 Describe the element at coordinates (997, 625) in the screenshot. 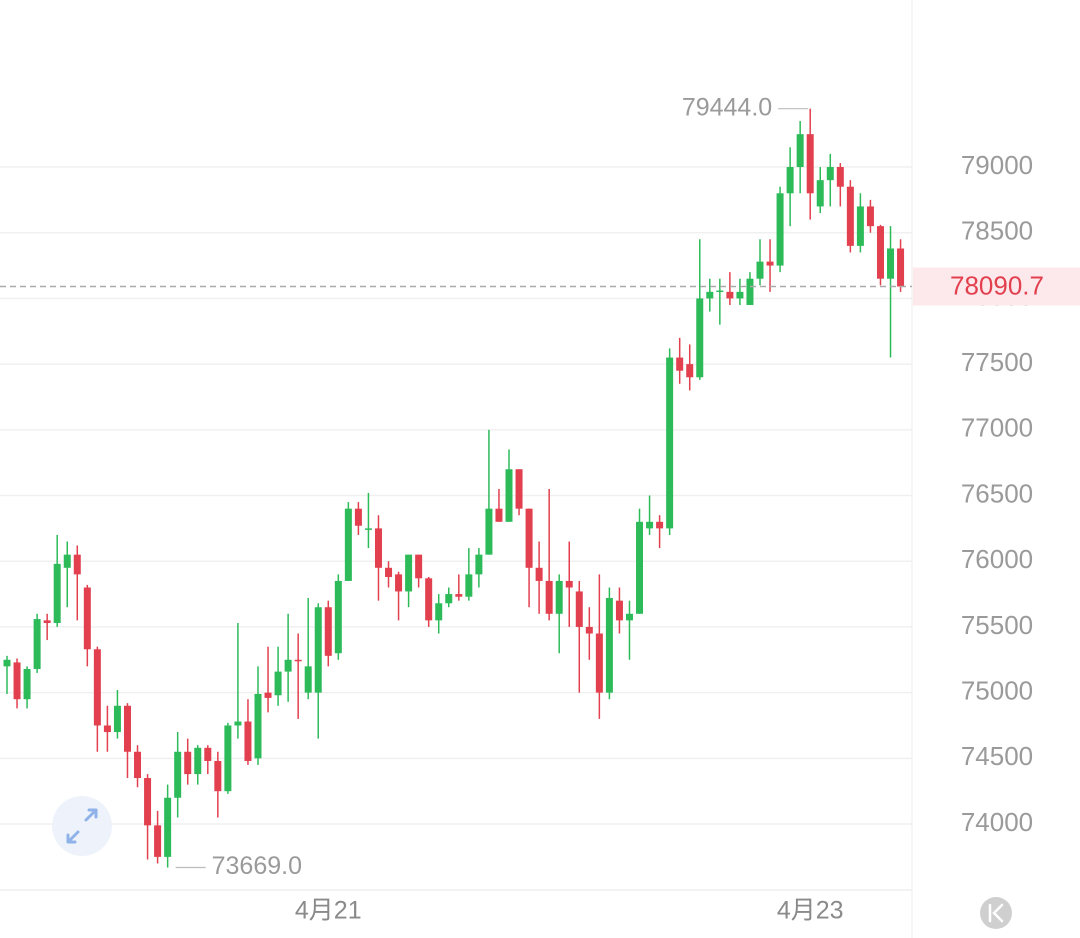

I see `y-tick-label: 75500` at that location.